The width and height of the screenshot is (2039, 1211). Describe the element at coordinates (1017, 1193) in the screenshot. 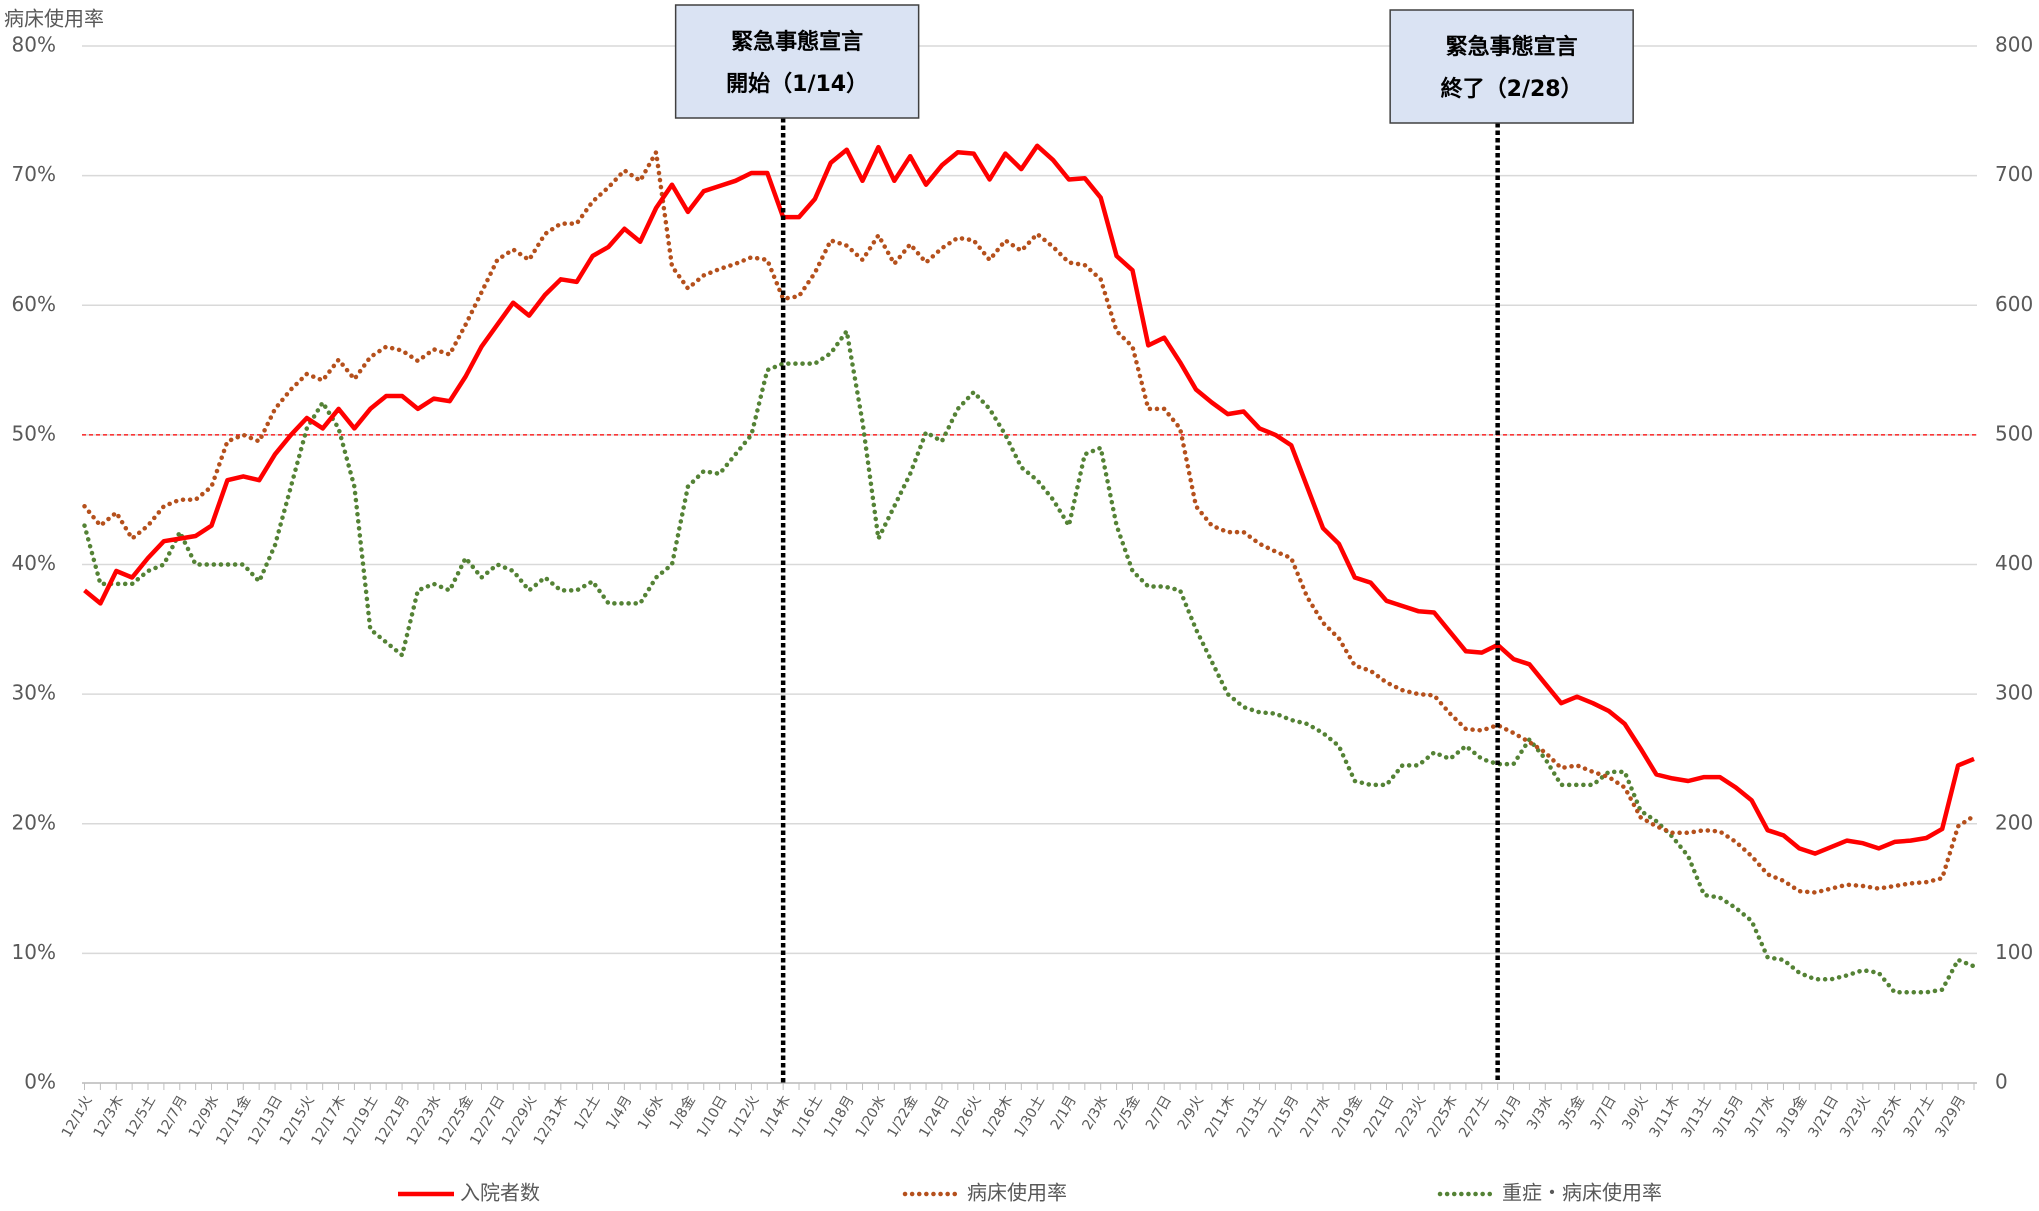

I see `legend-label: 病床使用率` at that location.